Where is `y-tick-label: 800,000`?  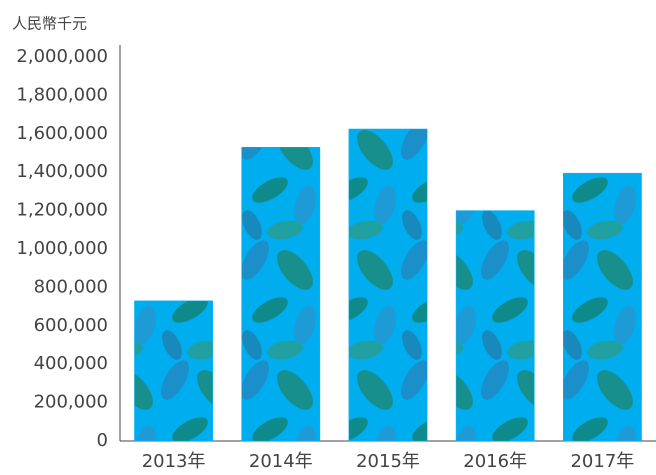 y-tick-label: 800,000 is located at coordinates (71, 286).